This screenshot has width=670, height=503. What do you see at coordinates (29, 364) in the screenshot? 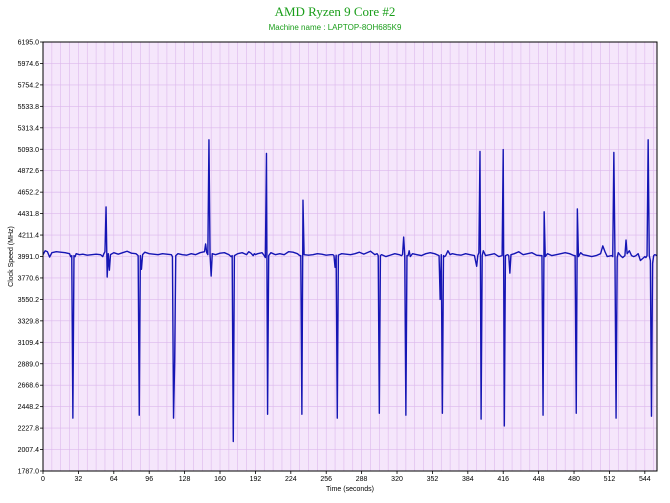
I see `y-tick-label: 2889.0` at bounding box center [29, 364].